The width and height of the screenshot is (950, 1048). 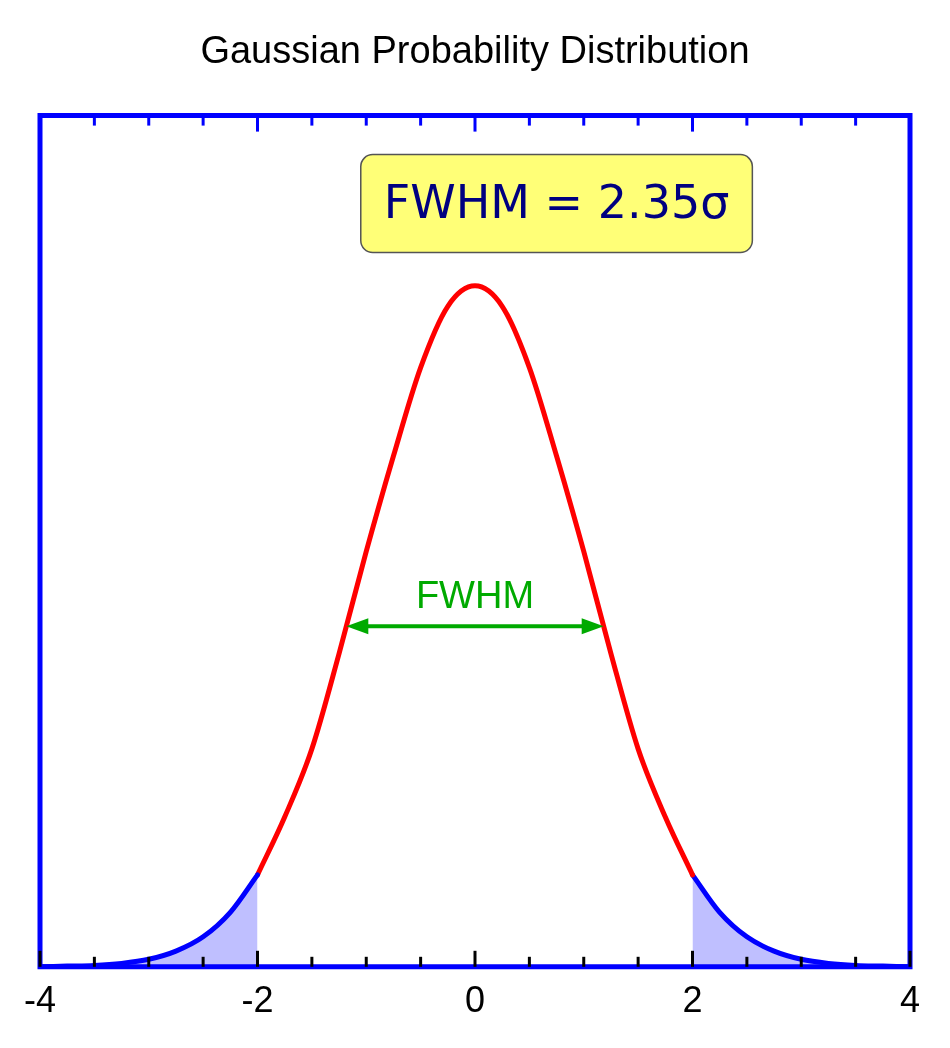 What do you see at coordinates (475, 594) in the screenshot?
I see `annotation: FWHM` at bounding box center [475, 594].